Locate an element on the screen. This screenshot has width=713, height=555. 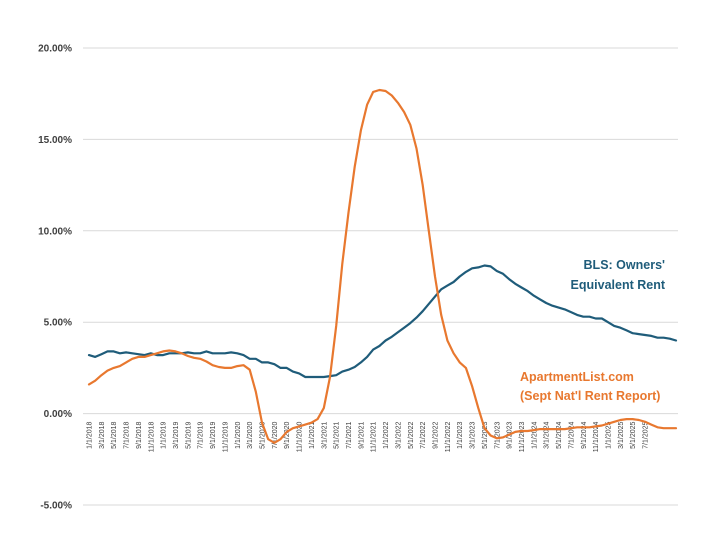
apartmentlist-label-line2: (Sept Nat'l Rent Report) is located at coordinates (590, 396).